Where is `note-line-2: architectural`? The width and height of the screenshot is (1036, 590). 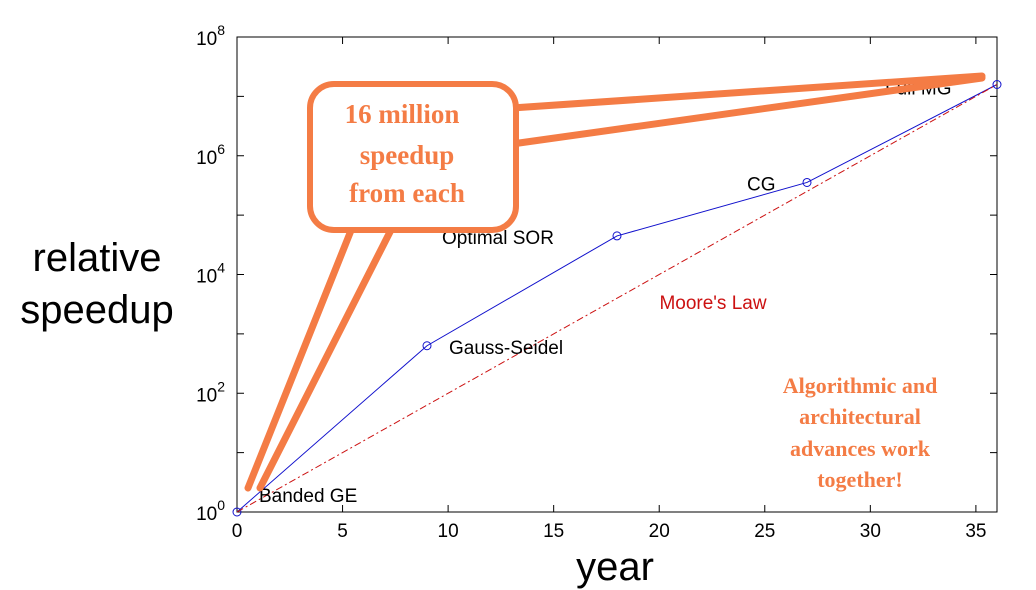
note-line-2: architectural is located at coordinates (860, 416).